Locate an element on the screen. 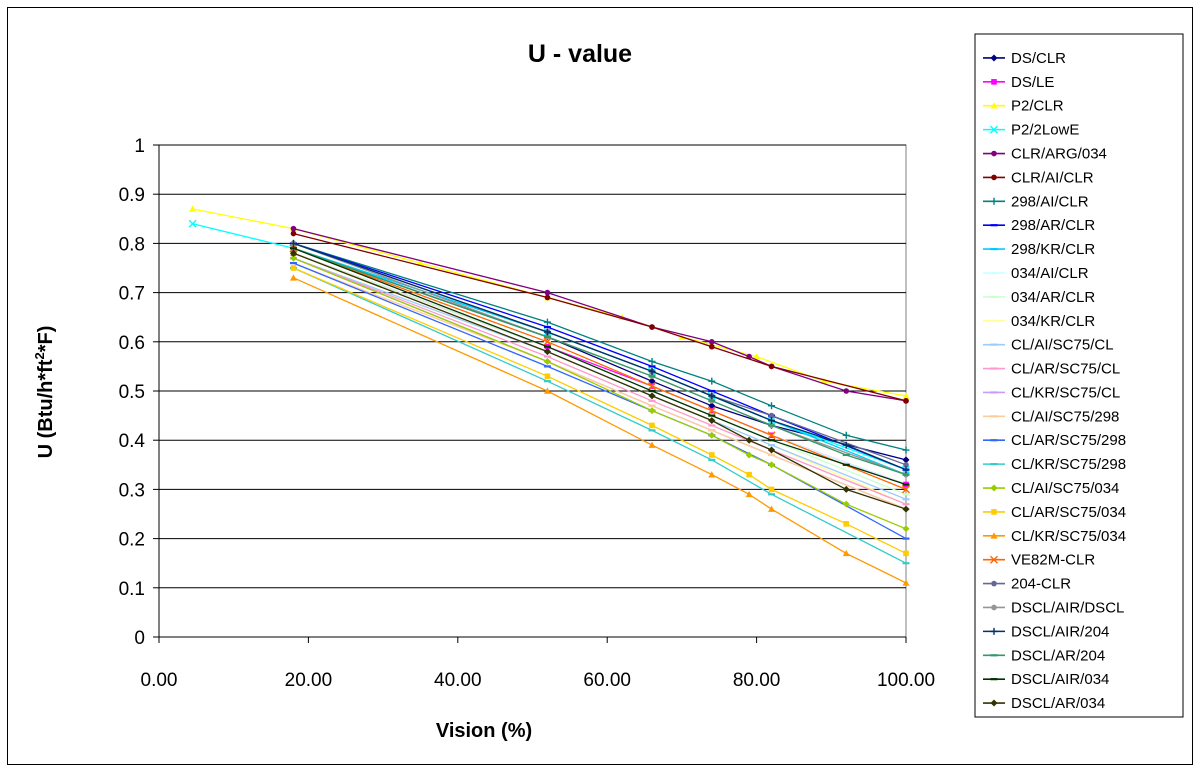 This screenshot has width=1202, height=774. legend-label: 204-CLR is located at coordinates (1041, 584).